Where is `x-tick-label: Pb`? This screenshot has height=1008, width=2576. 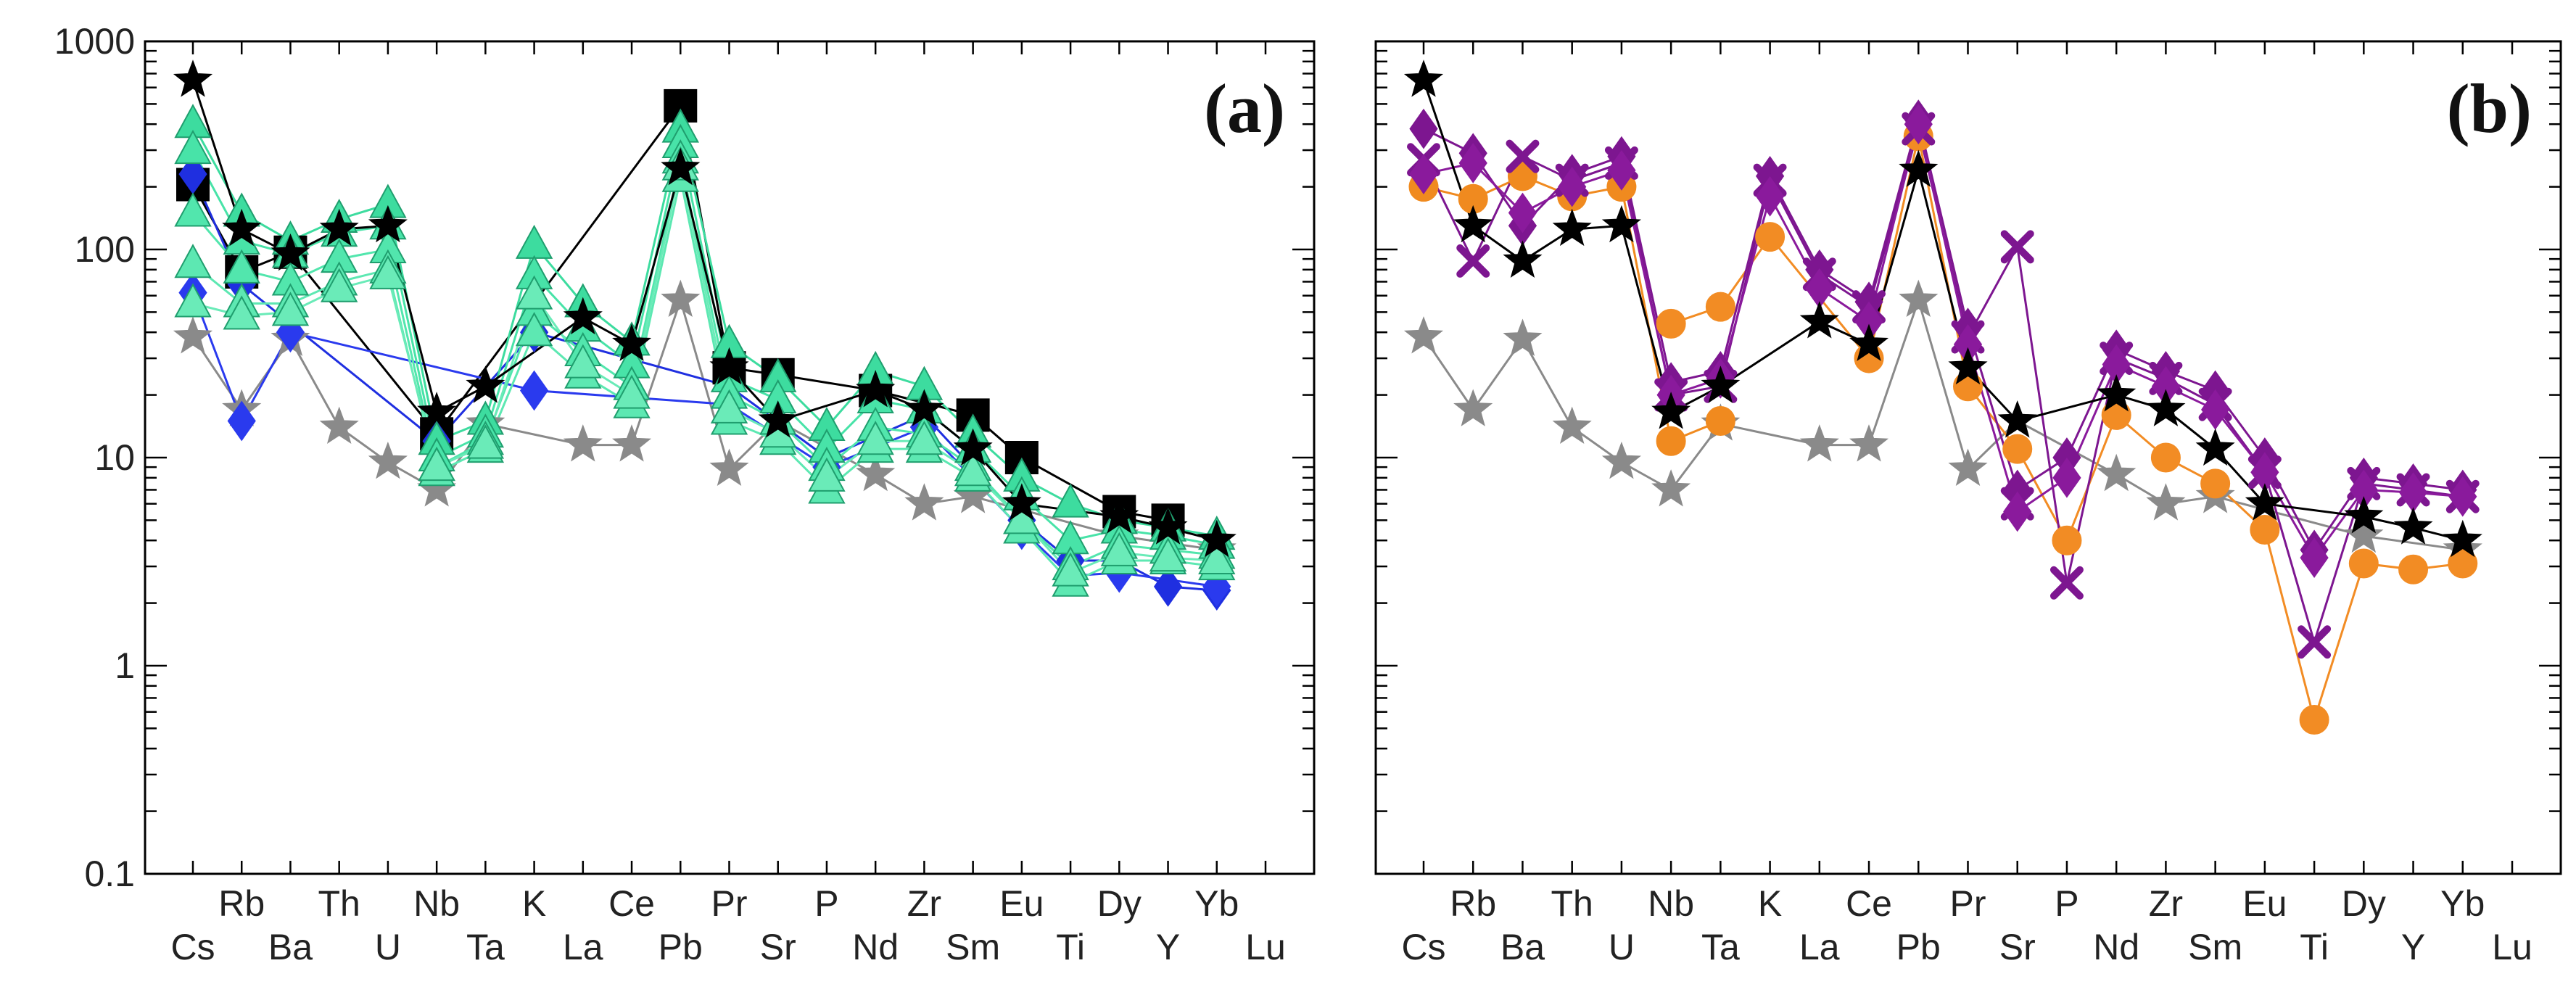
x-tick-label: Pb is located at coordinates (681, 947).